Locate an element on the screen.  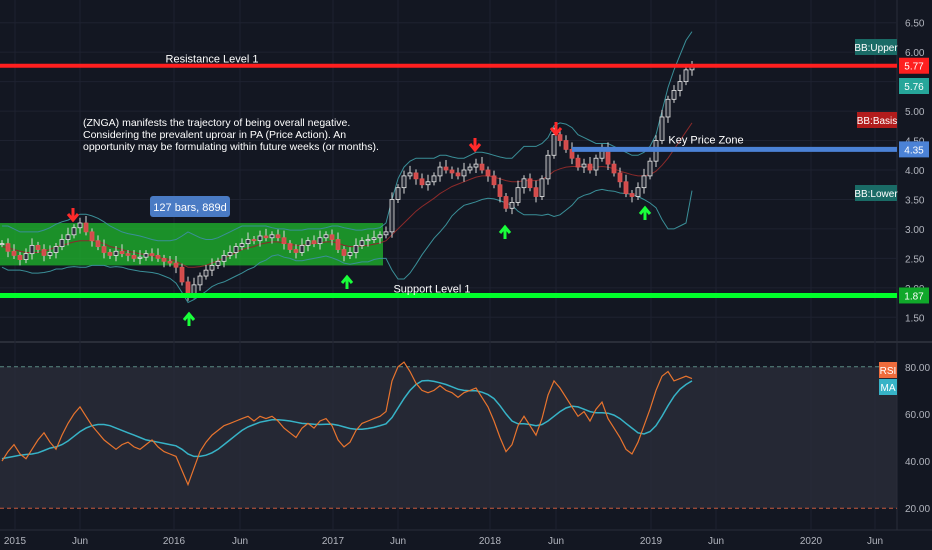
rsi-ma-line is located at coordinates (347, 419).